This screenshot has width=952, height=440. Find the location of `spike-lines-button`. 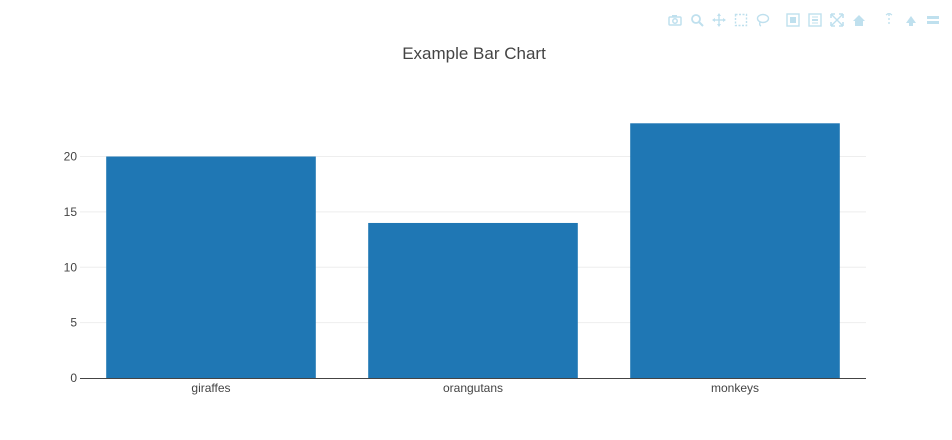

spike-lines-button is located at coordinates (889, 20).